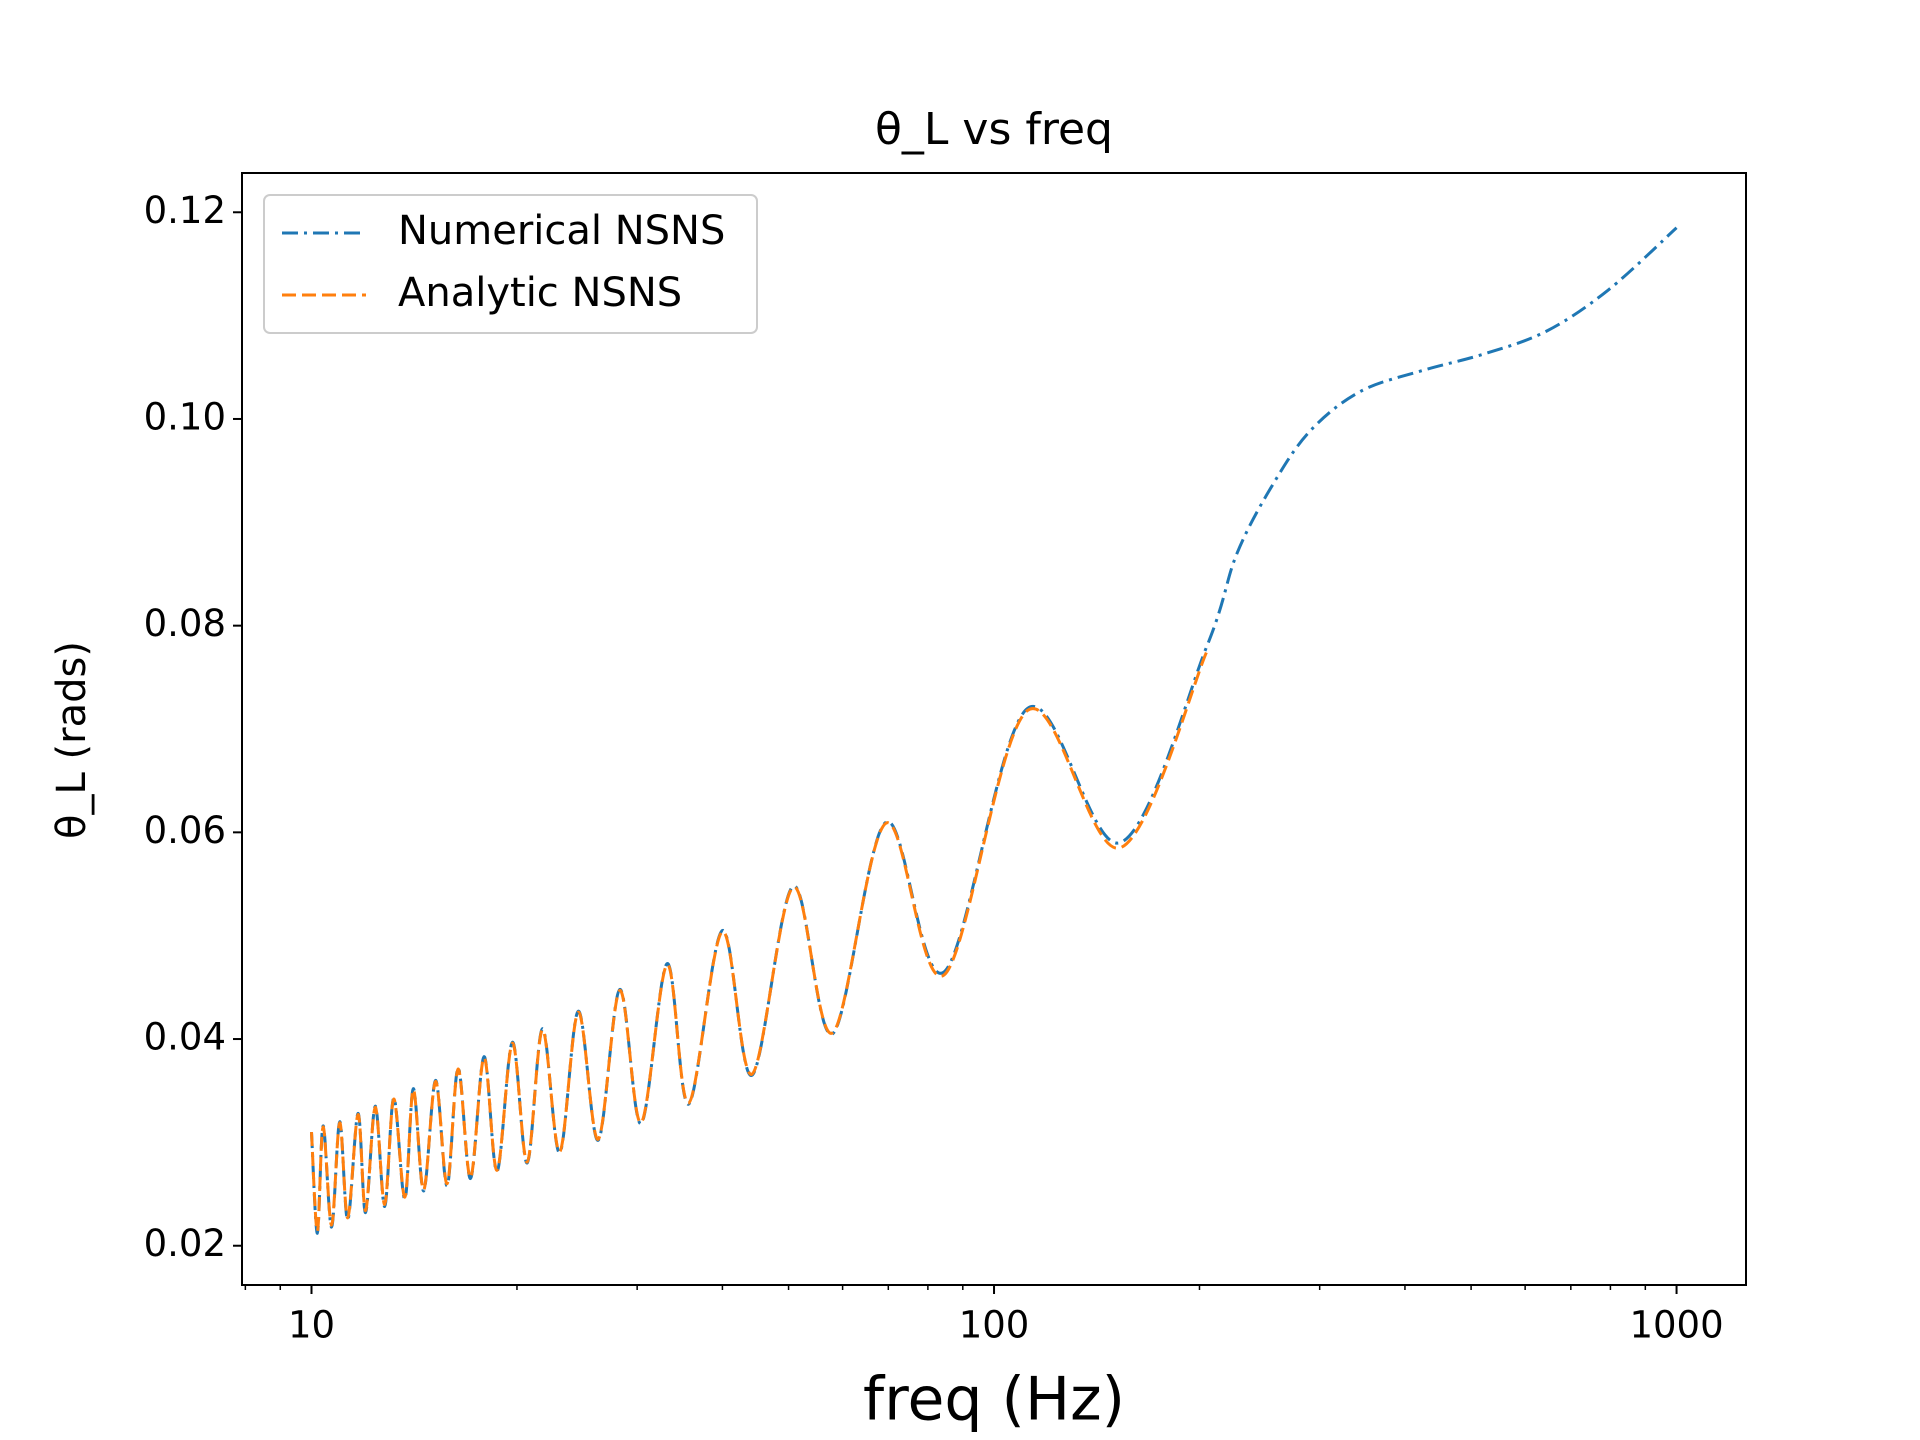 This screenshot has width=1920, height=1440. I want to click on y-axis-label: θ_L (rads), so click(72, 740).